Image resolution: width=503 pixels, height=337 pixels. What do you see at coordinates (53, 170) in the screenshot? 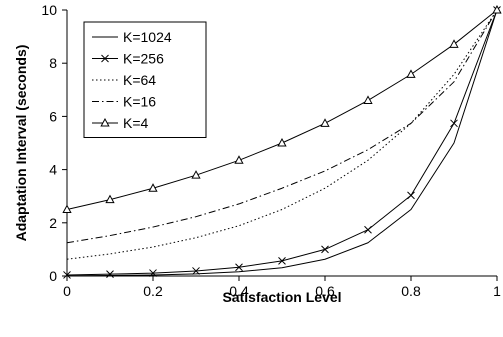
I see `y-tick-label: 4` at bounding box center [53, 170].